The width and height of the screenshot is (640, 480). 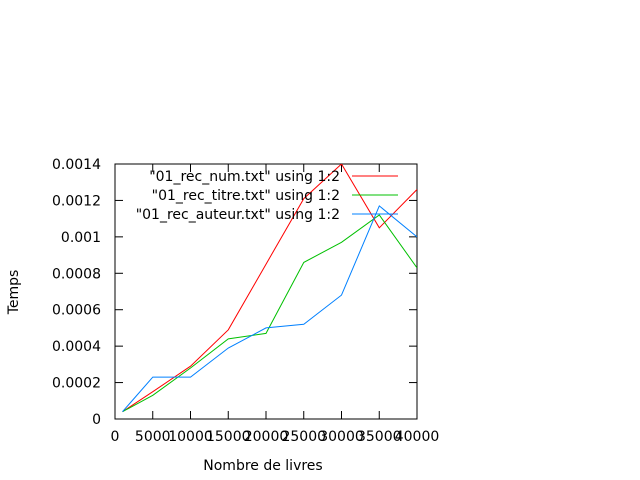 What do you see at coordinates (190, 437) in the screenshot?
I see `x-tick-label: 10000` at bounding box center [190, 437].